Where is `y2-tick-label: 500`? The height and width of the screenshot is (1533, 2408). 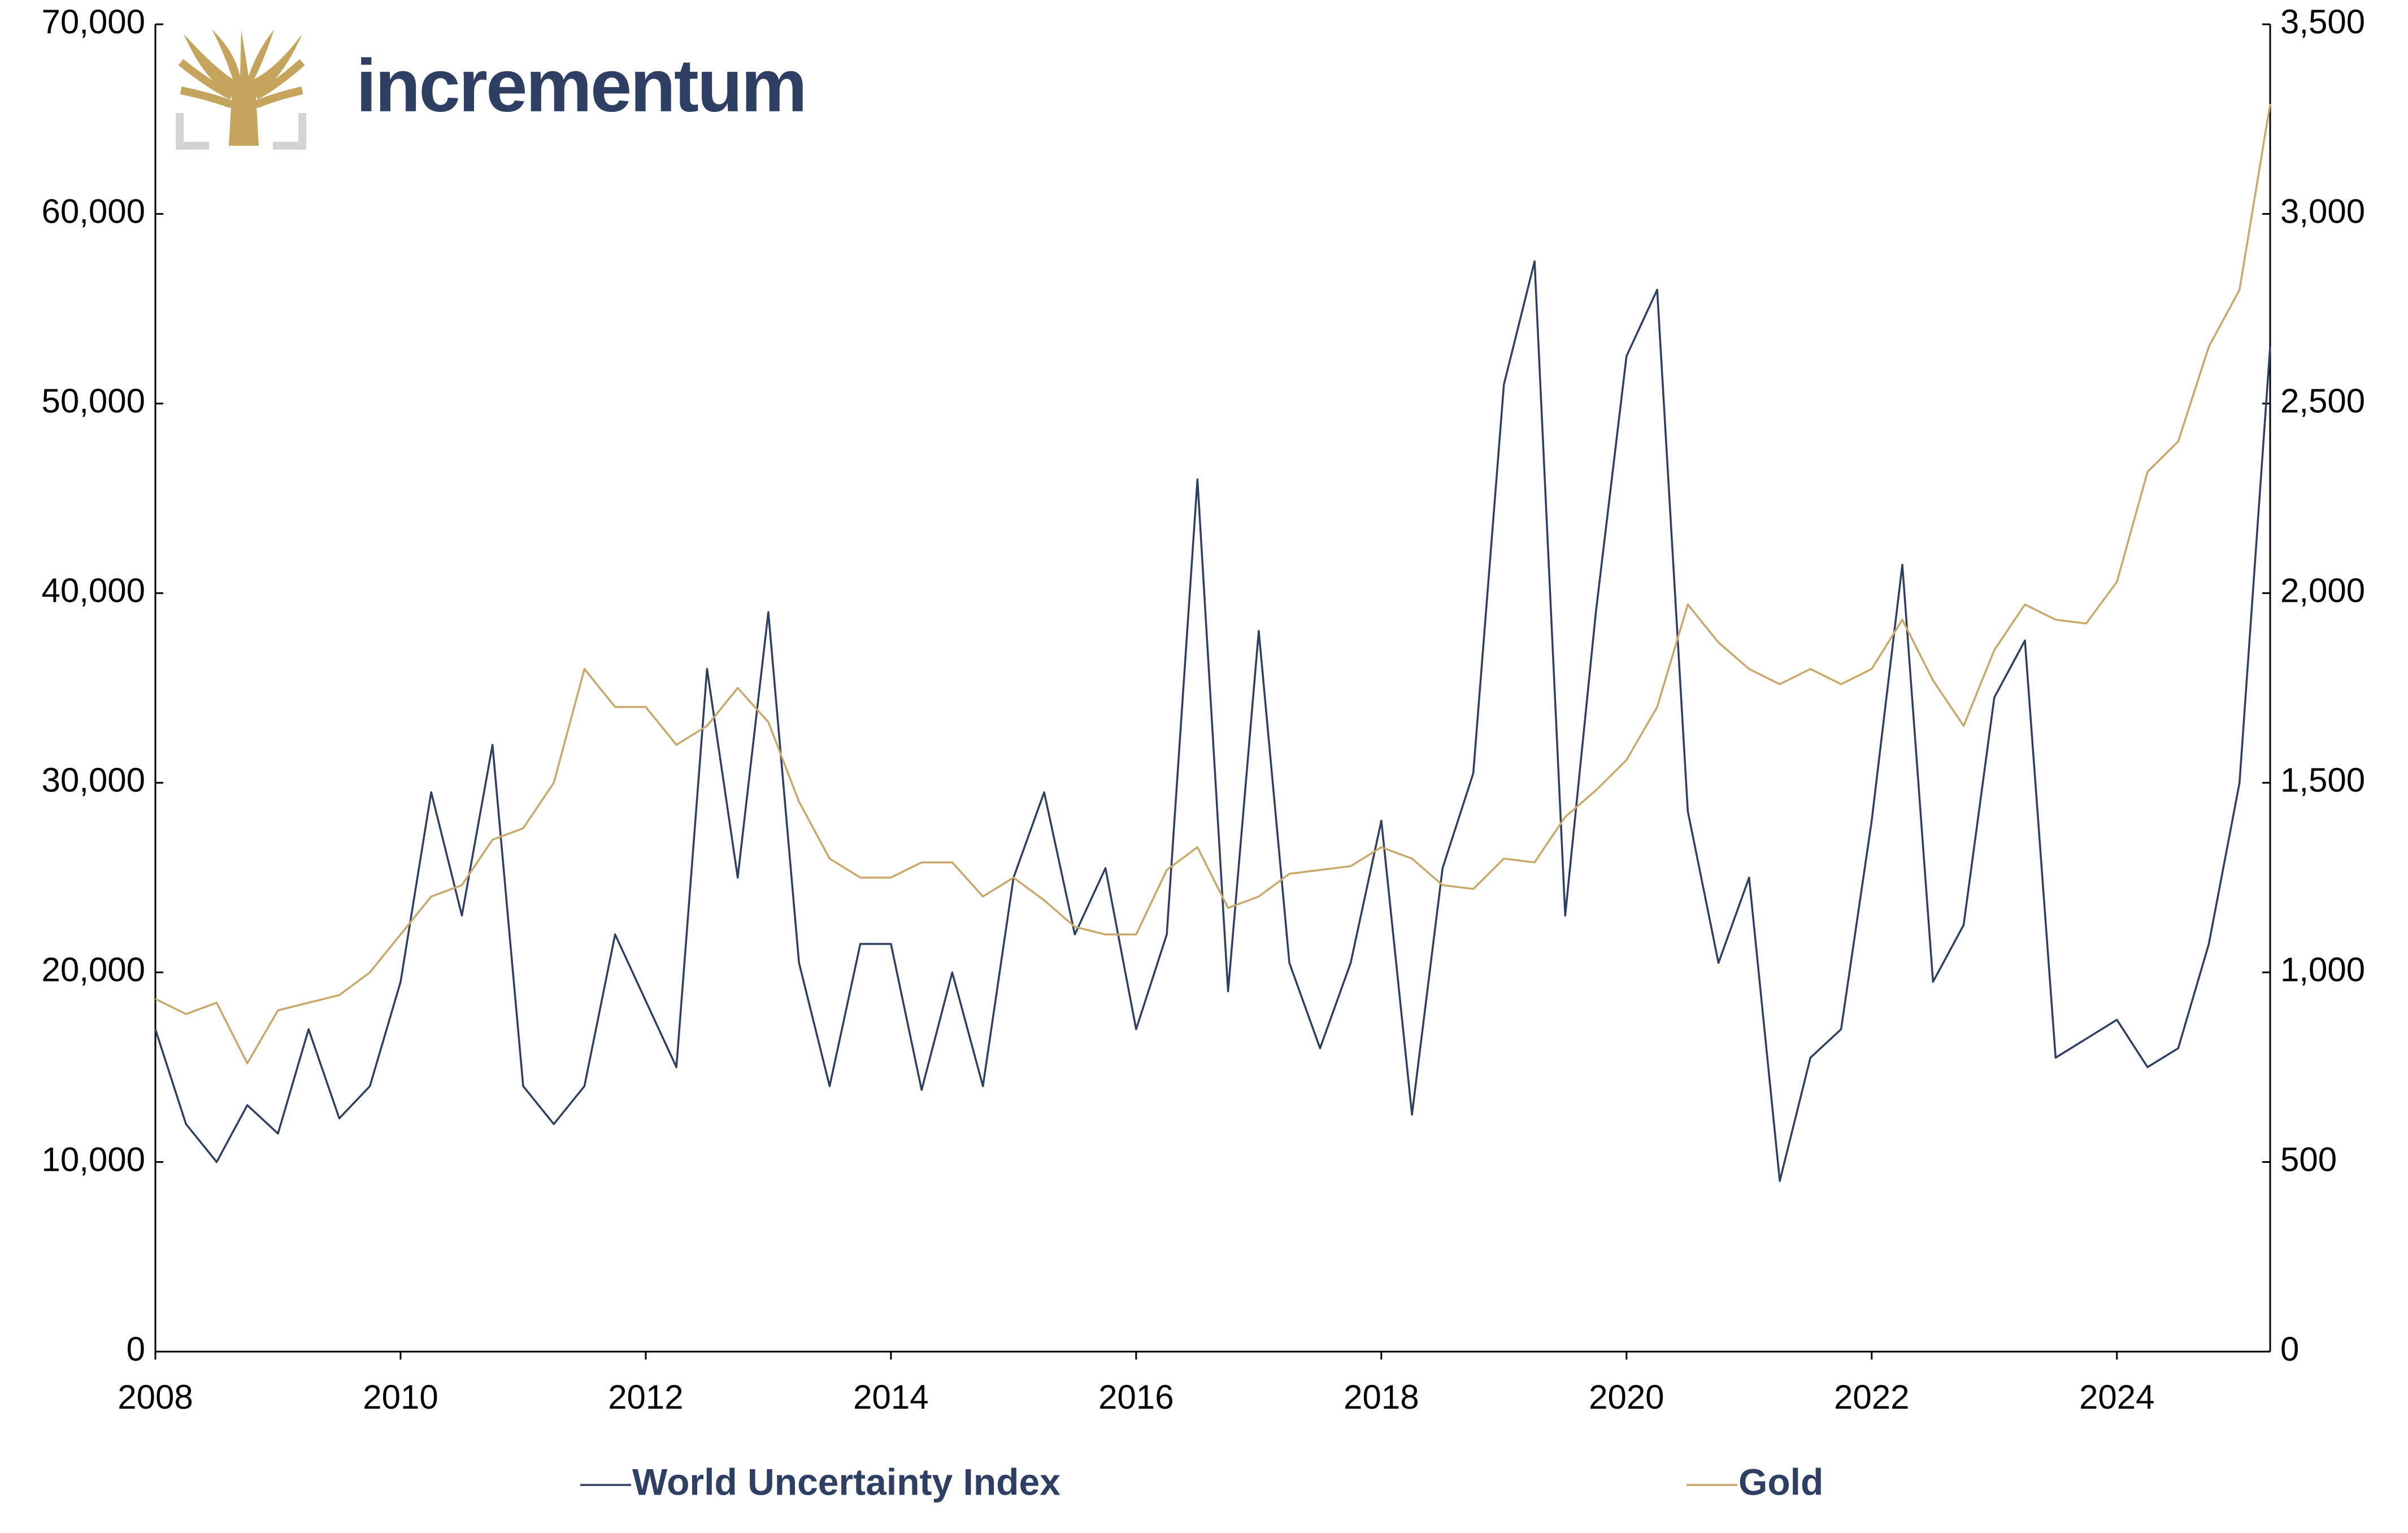
y2-tick-label: 500 is located at coordinates (2308, 1159).